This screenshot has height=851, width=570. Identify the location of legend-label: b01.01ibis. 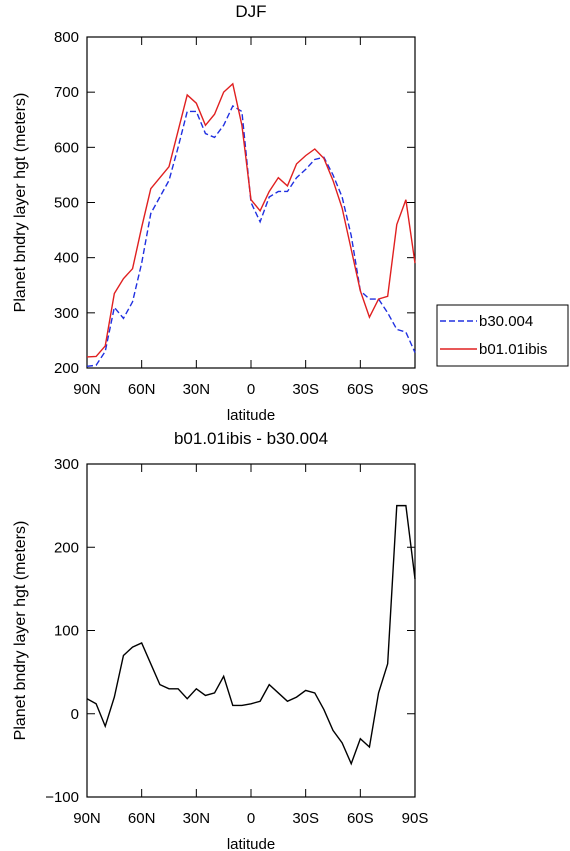
(513, 349).